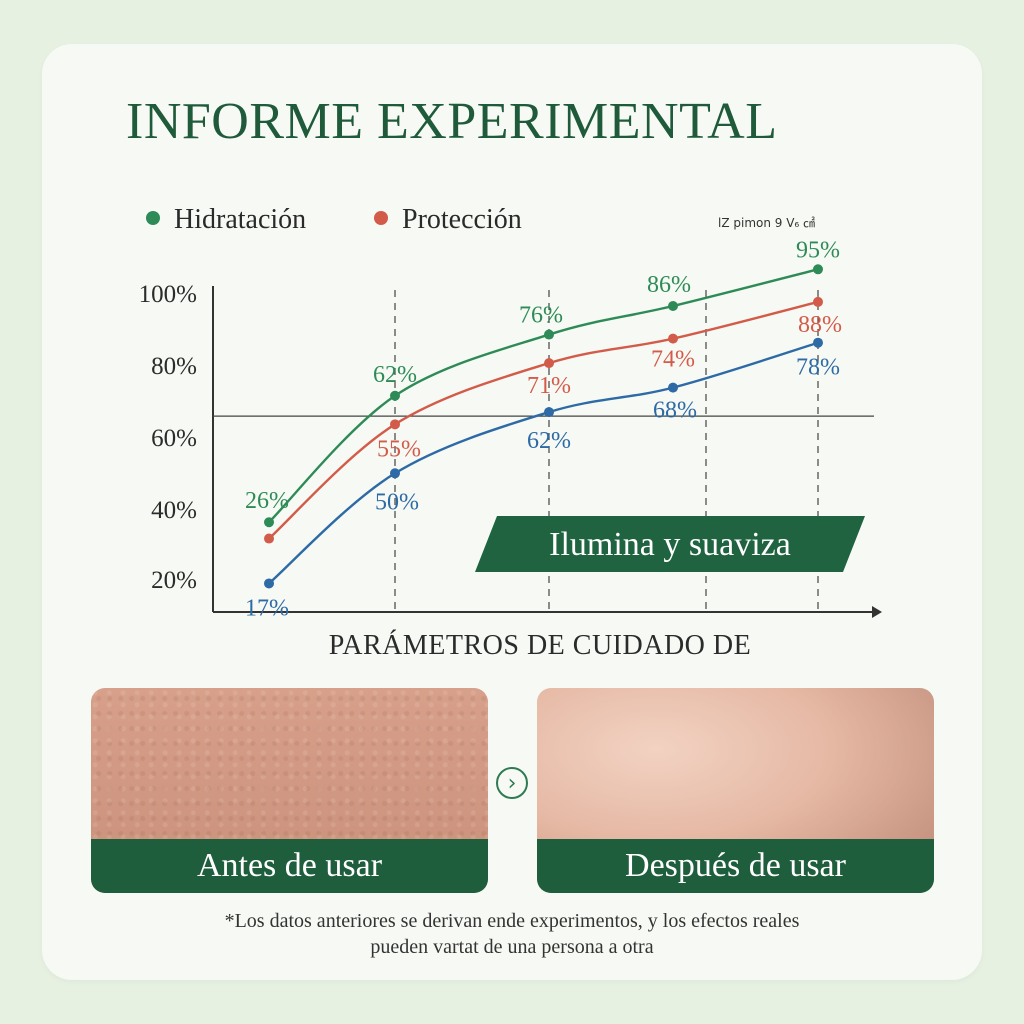  What do you see at coordinates (767, 223) in the screenshot?
I see `legend-note: lZ pimon 9 V₆ ㎠` at bounding box center [767, 223].